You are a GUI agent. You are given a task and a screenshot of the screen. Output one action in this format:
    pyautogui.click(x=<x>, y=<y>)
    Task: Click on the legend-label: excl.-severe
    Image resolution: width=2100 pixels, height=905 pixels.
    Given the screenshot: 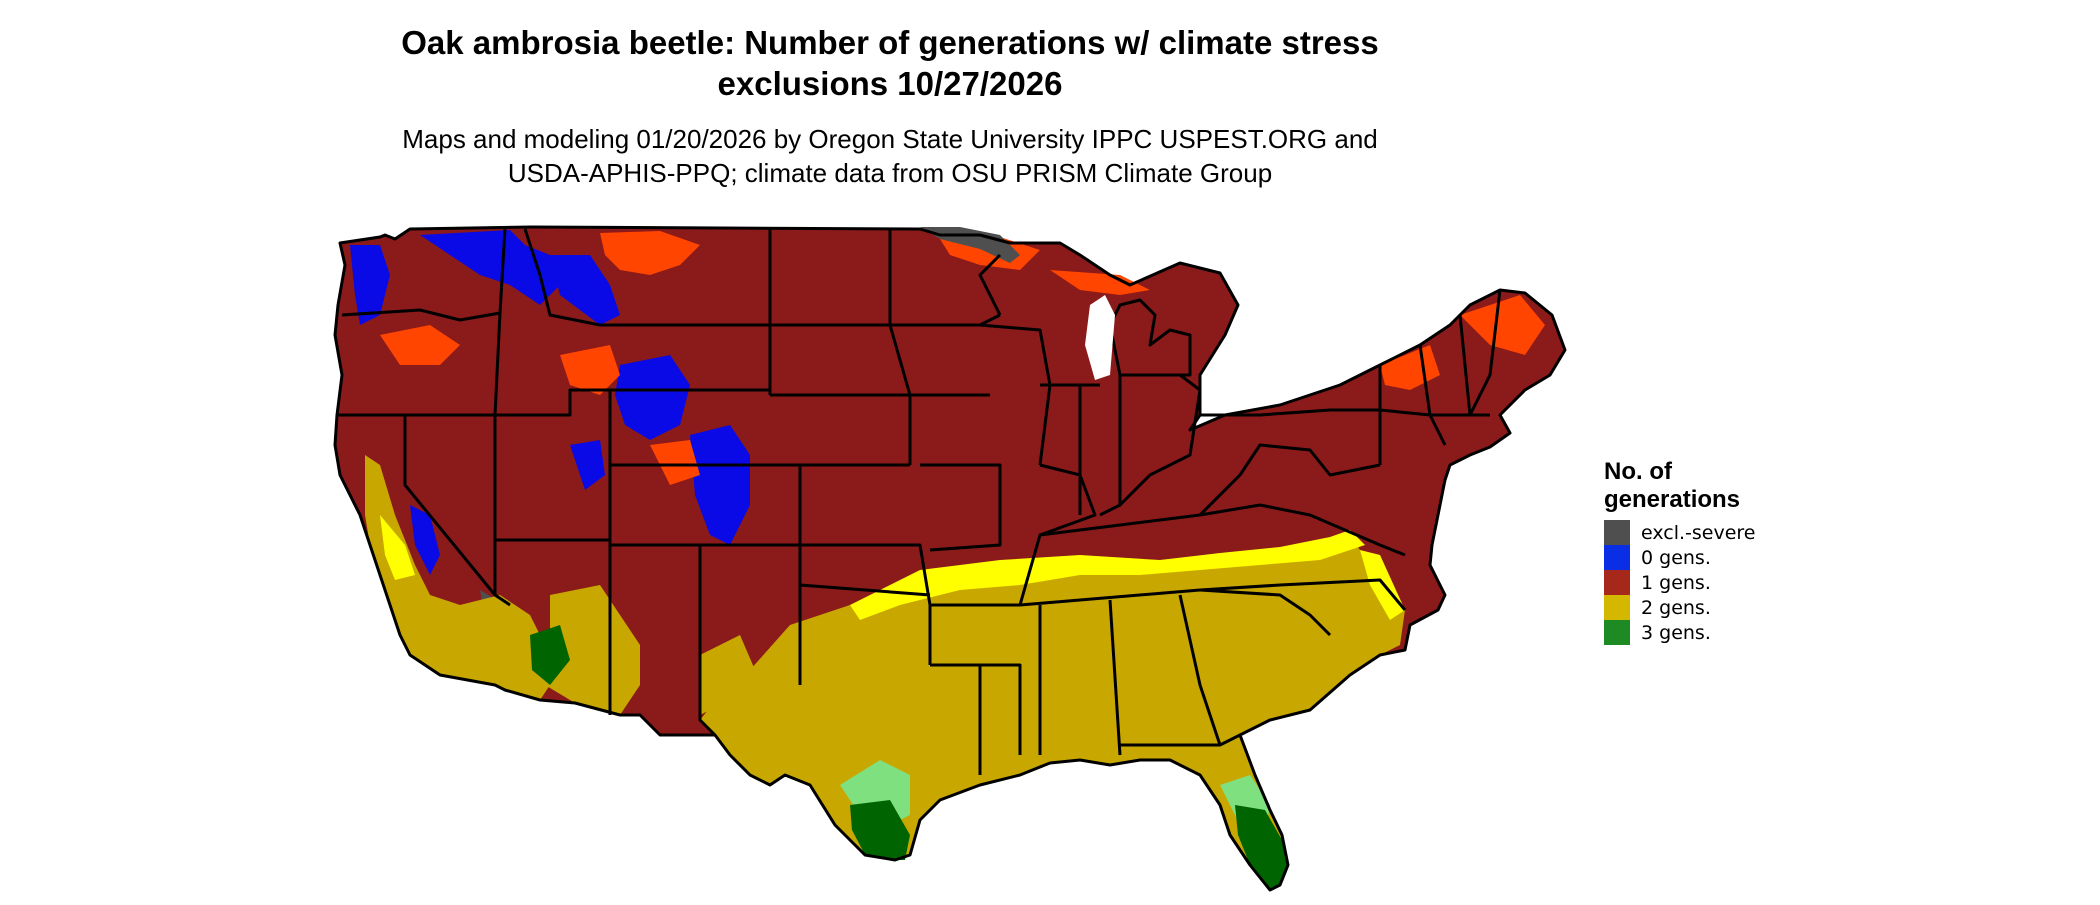 What is the action you would take?
    pyautogui.click(x=1698, y=532)
    